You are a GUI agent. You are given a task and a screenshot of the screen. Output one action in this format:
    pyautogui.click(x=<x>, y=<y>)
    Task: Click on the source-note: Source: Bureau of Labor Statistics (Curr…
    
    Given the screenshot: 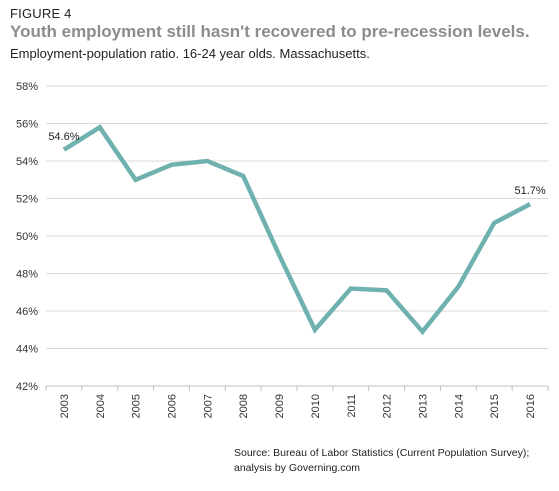 What is the action you would take?
    pyautogui.click(x=394, y=461)
    